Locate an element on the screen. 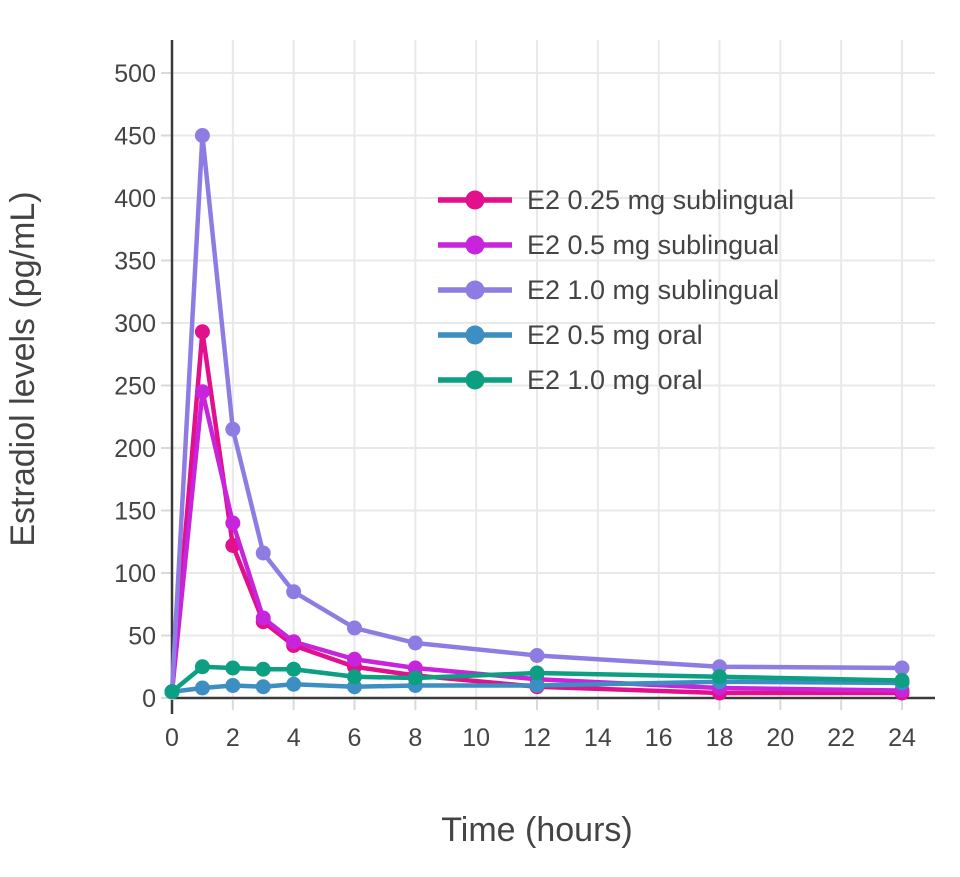  x-tick-label: 14 is located at coordinates (598, 738).